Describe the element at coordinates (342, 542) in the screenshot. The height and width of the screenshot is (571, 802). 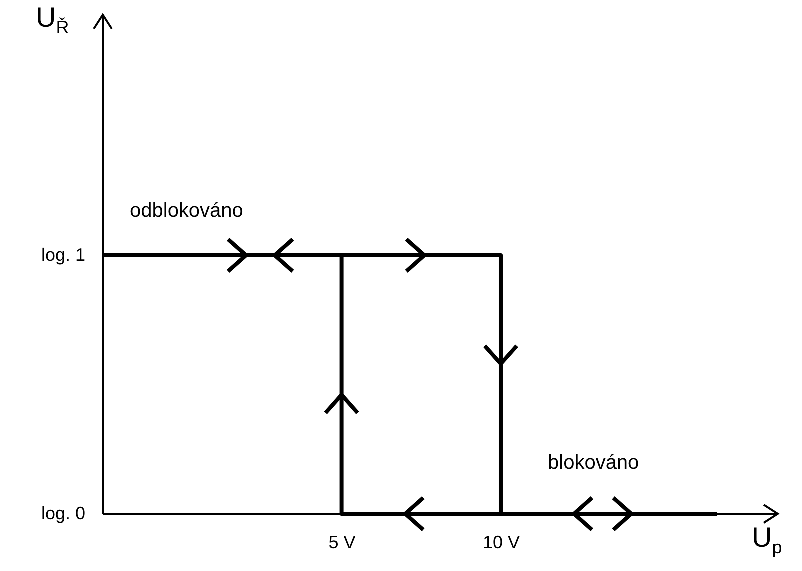
I see `x-tick-label: 5 V` at that location.